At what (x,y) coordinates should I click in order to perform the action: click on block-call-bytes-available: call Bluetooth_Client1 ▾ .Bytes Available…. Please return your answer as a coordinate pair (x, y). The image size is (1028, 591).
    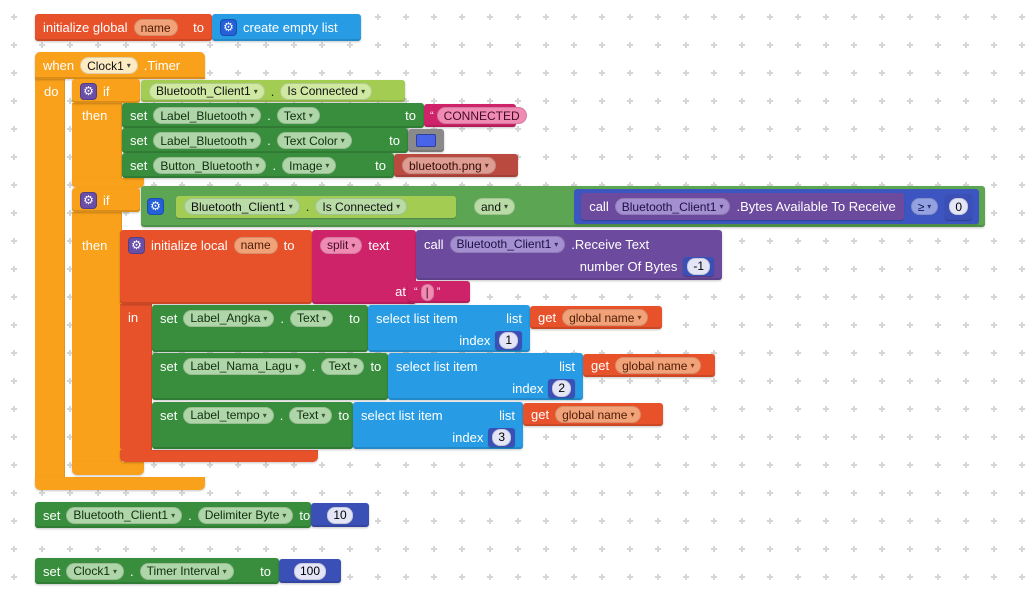
    Looking at the image, I should click on (742, 206).